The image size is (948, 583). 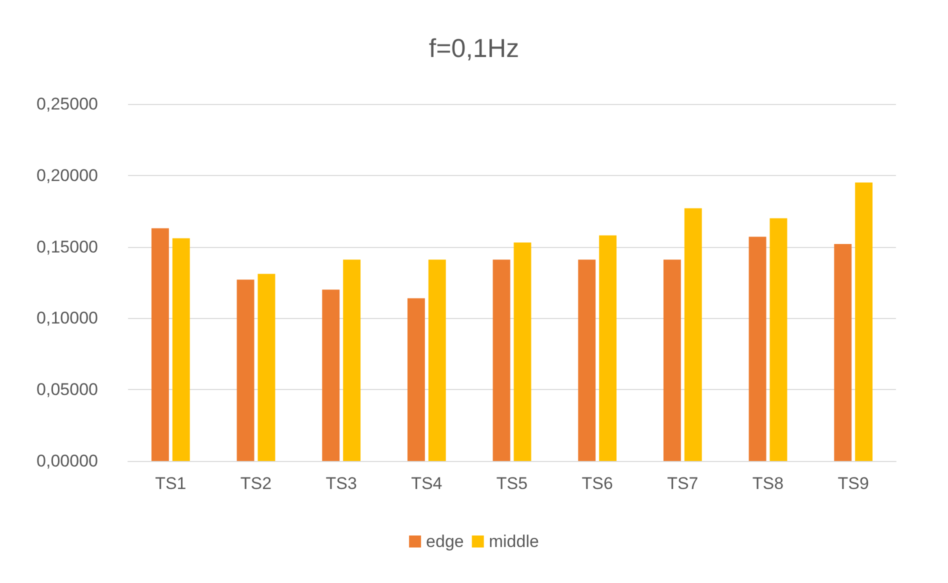 What do you see at coordinates (426, 483) in the screenshot?
I see `x-tick-label: TS4` at bounding box center [426, 483].